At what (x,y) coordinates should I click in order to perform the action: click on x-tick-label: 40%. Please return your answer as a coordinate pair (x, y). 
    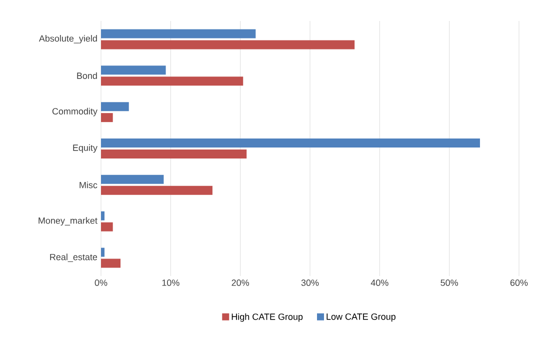
    Looking at the image, I should click on (379, 283).